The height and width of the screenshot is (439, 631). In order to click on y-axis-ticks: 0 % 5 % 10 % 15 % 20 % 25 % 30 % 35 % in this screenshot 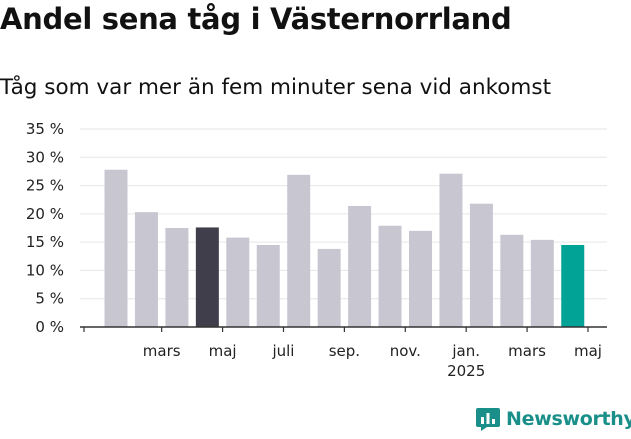, I will do `click(45, 228)`.